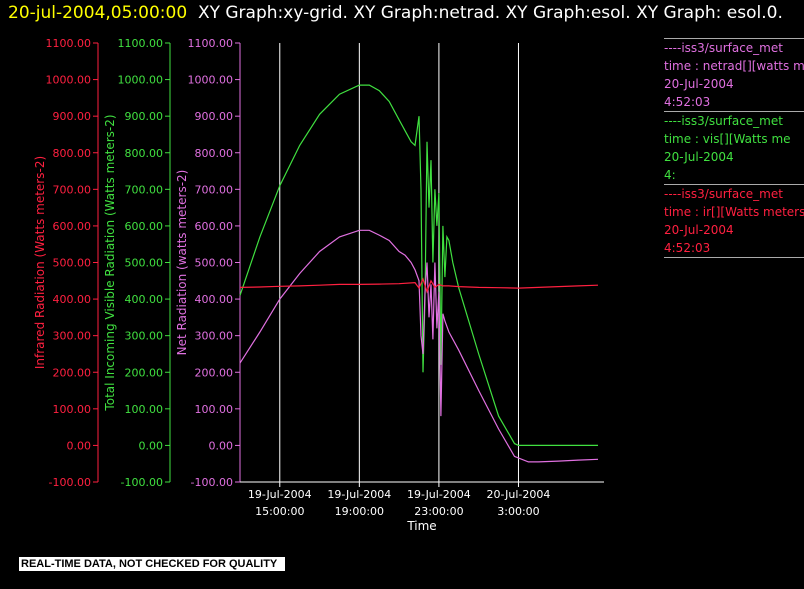 The height and width of the screenshot is (589, 804). I want to click on y-tick-label-ir: 500.00, so click(72, 263).